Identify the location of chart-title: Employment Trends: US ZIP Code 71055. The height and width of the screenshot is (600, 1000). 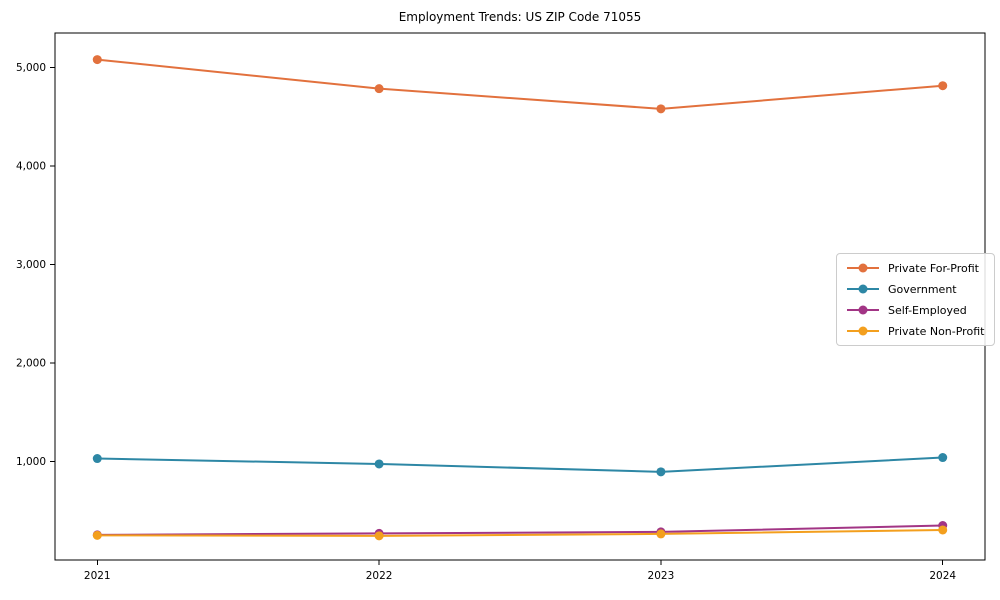
(520, 17).